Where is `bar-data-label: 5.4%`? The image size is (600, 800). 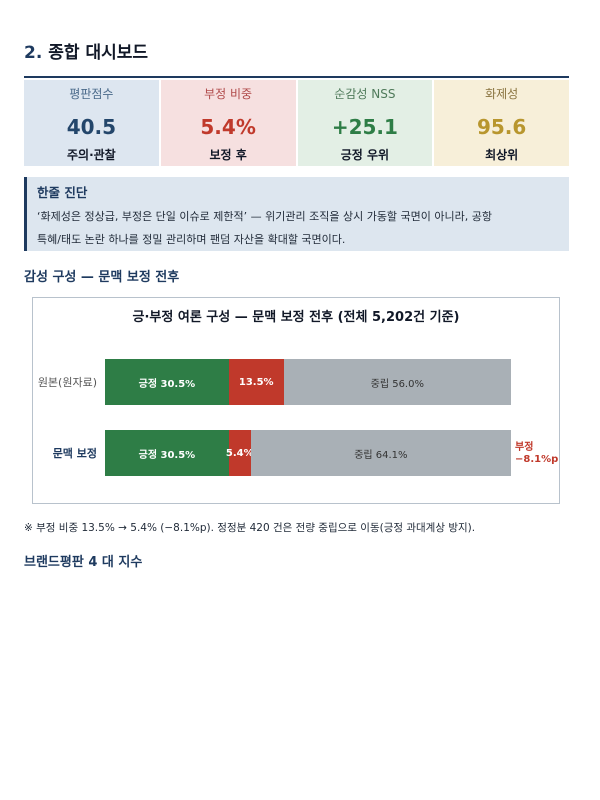
bar-data-label: 5.4% is located at coordinates (239, 453).